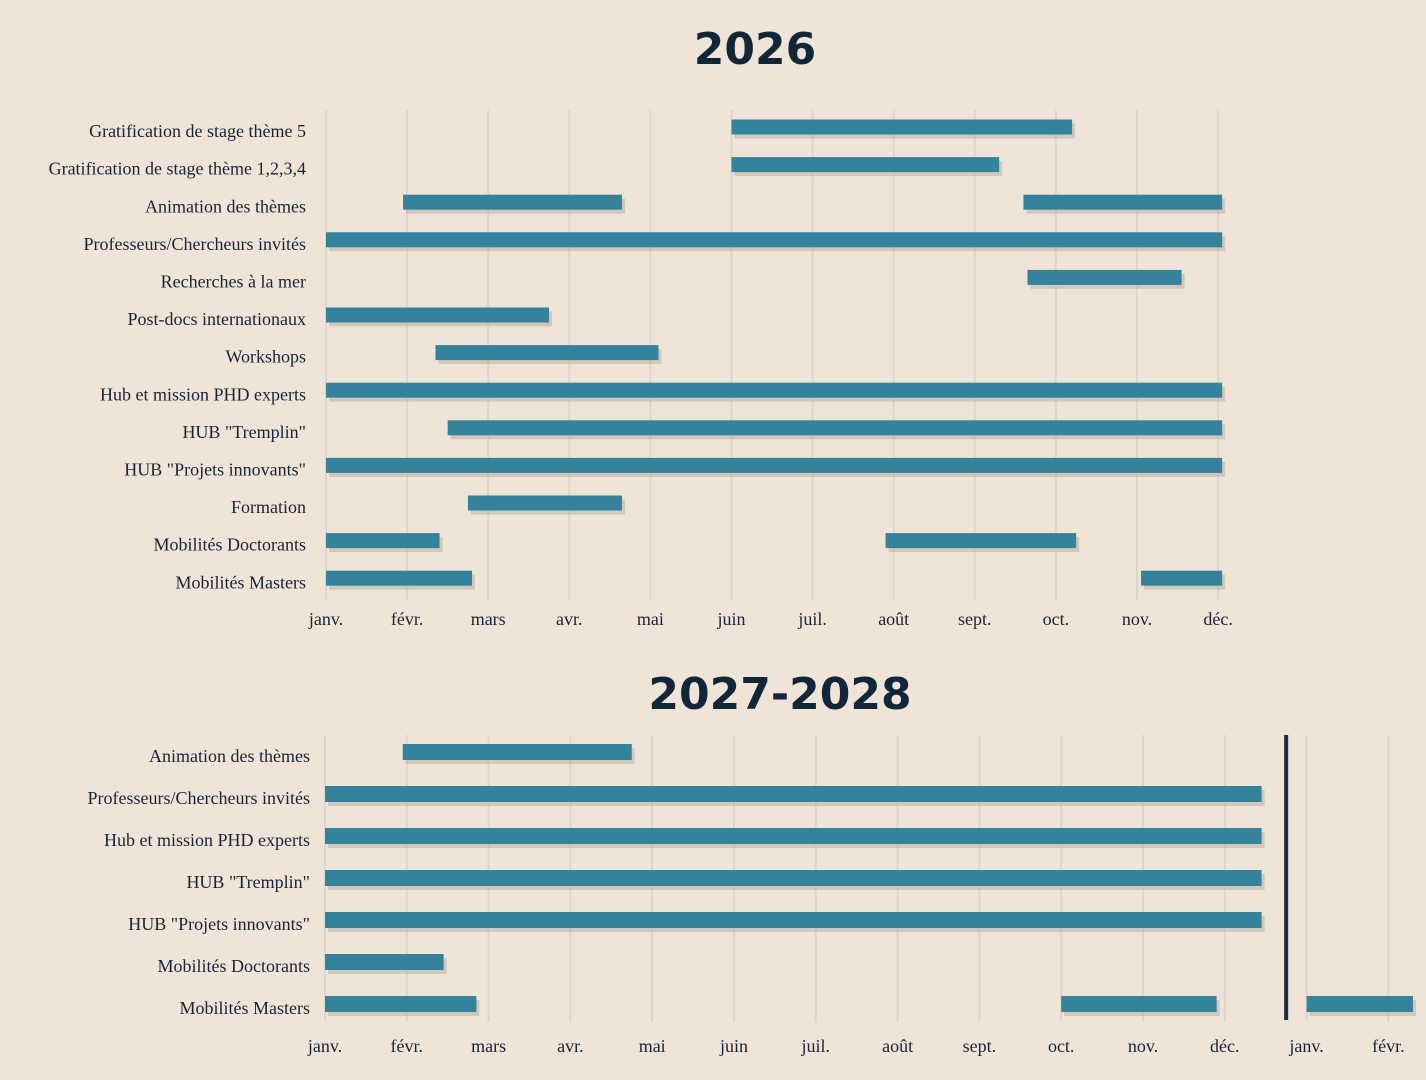 Image resolution: width=1426 pixels, height=1080 pixels. What do you see at coordinates (265, 357) in the screenshot?
I see `task-label: Workshops` at bounding box center [265, 357].